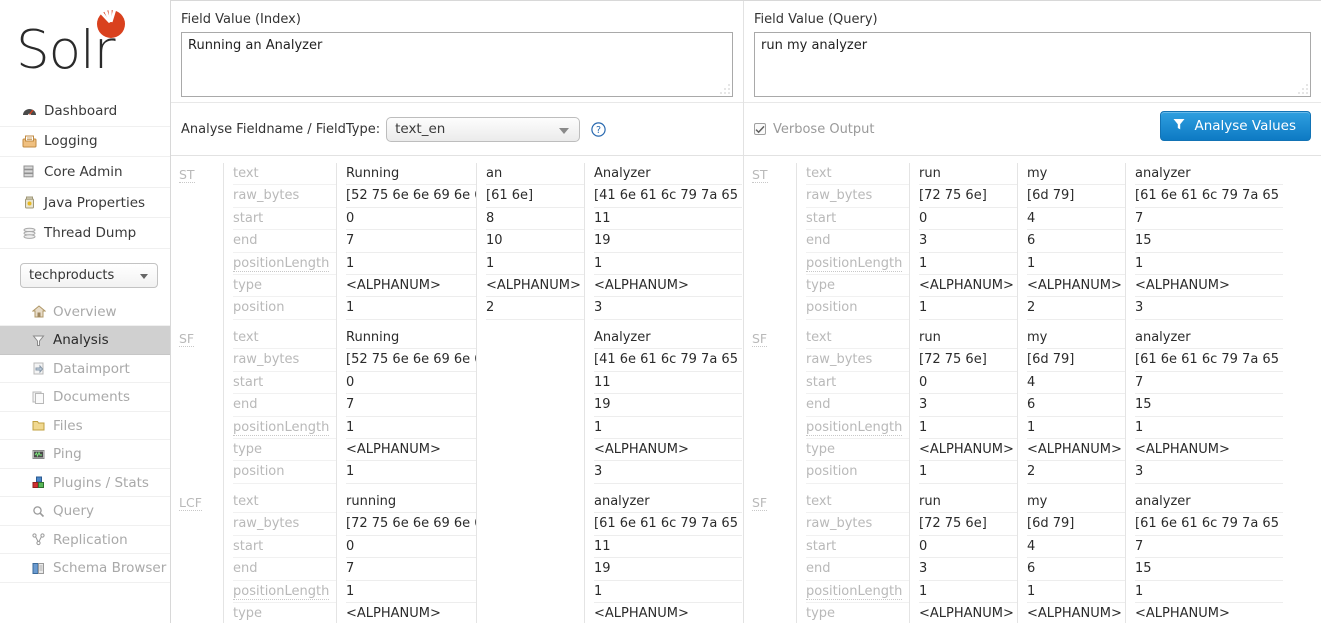  I want to click on attribute-label-position: position, so click(284, 308).